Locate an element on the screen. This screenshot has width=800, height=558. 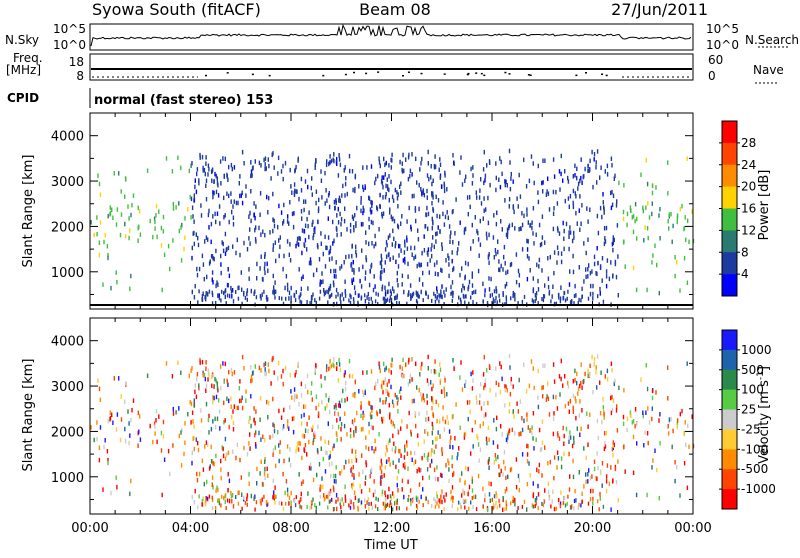
colorbar-tick-label: -1000 is located at coordinates (758, 489).